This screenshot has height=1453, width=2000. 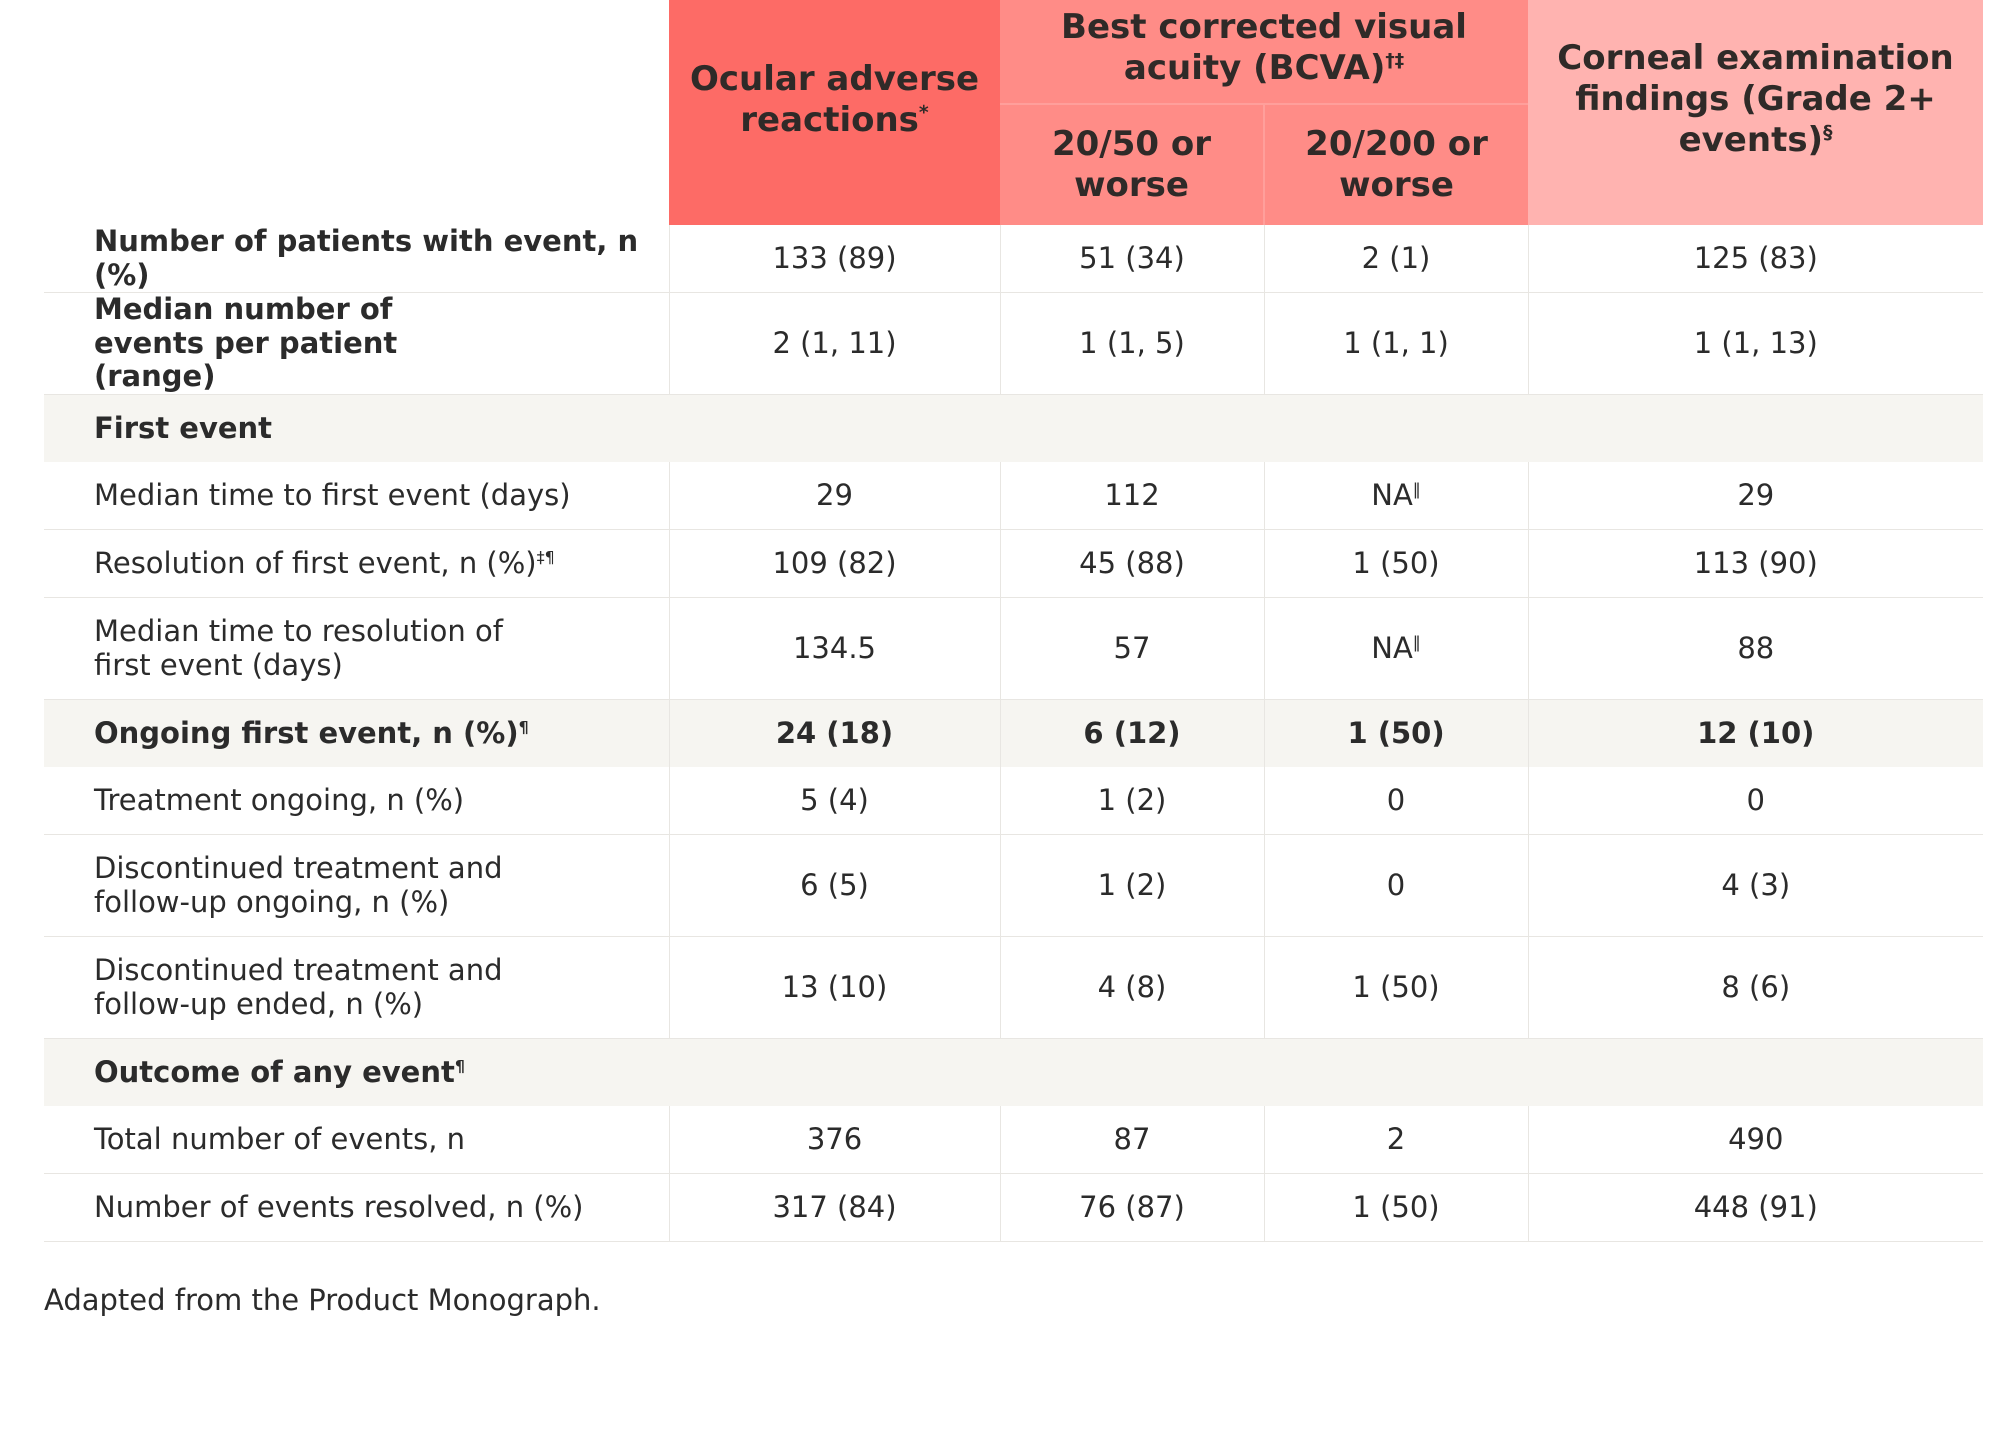 What do you see at coordinates (1395, 61) in the screenshot?
I see `header-bcva-sup: †‡` at bounding box center [1395, 61].